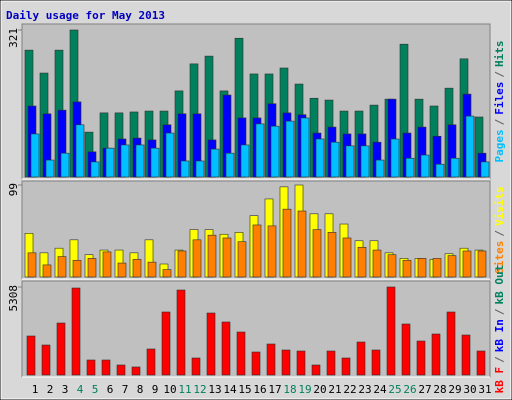 This screenshot has height=400, width=512. Describe the element at coordinates (80, 389) in the screenshot. I see `x-tick-label: 4` at that location.